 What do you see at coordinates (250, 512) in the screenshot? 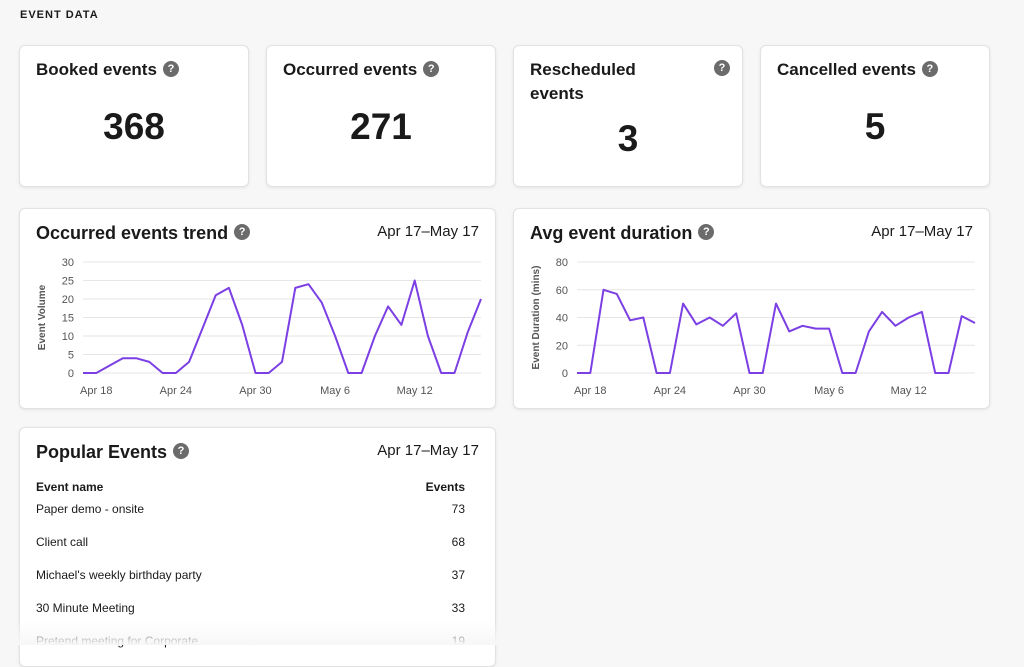
I see `table-row: Paper demo - onsite 73` at bounding box center [250, 512].